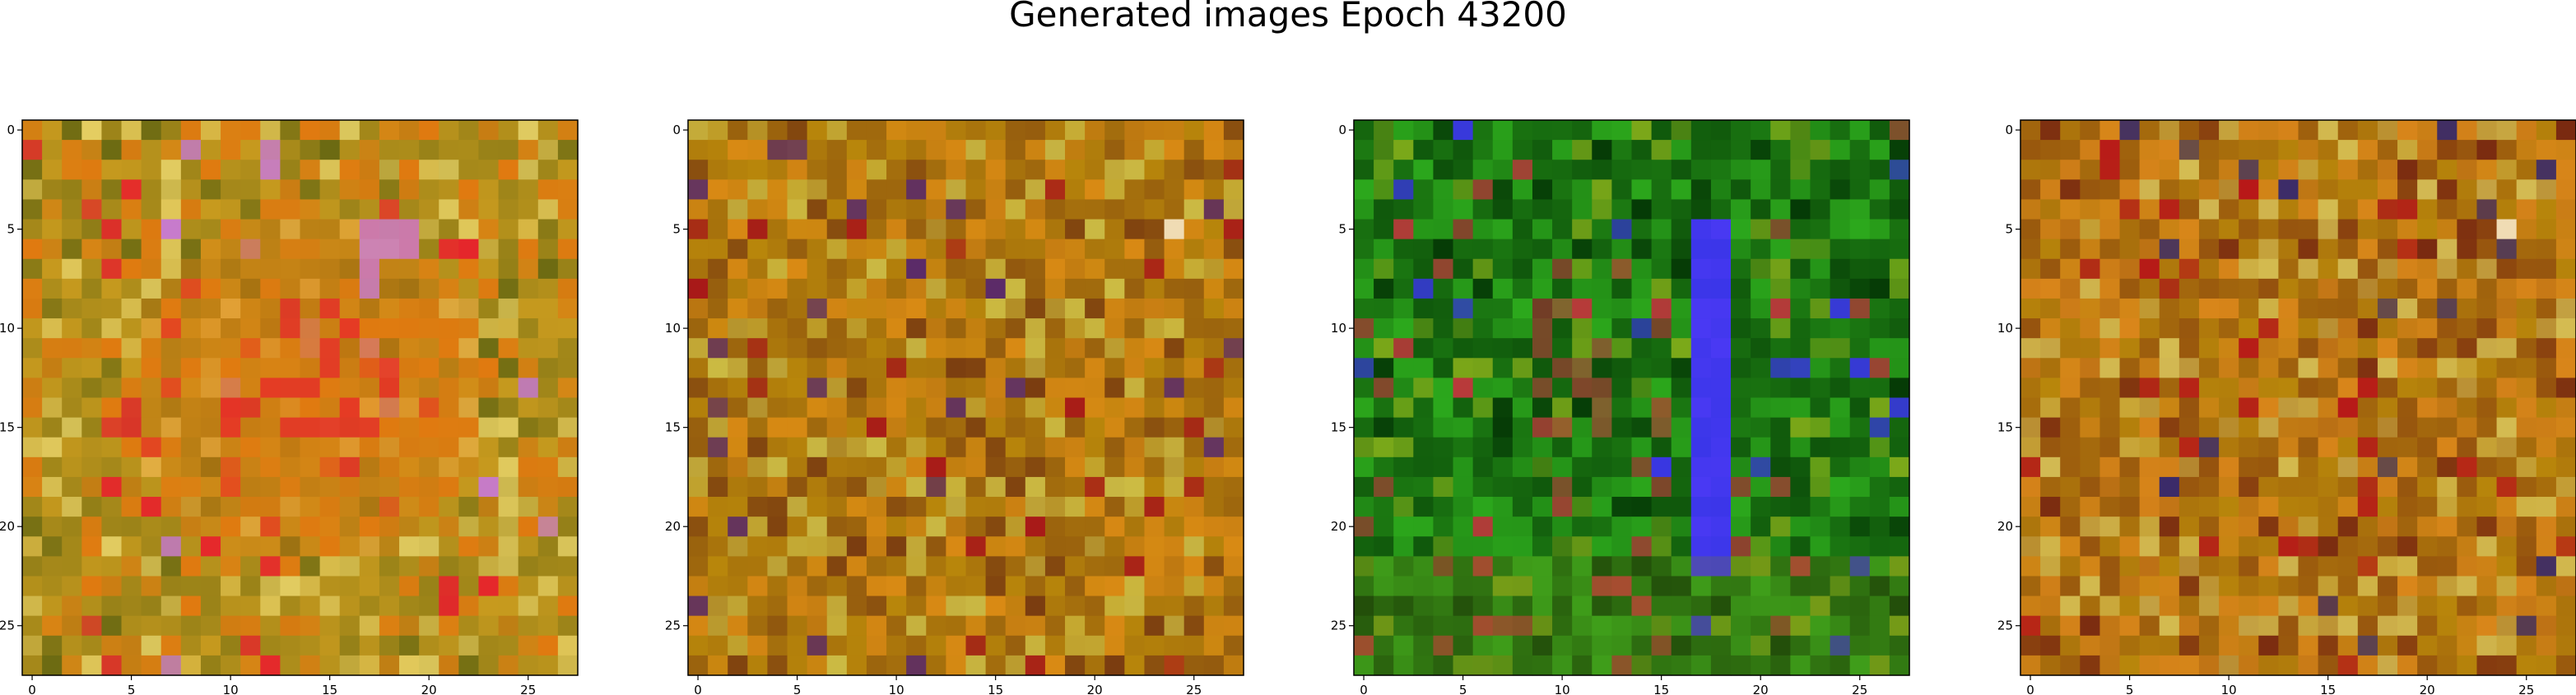  I want to click on y-tick-label: 0, so click(1342, 130).